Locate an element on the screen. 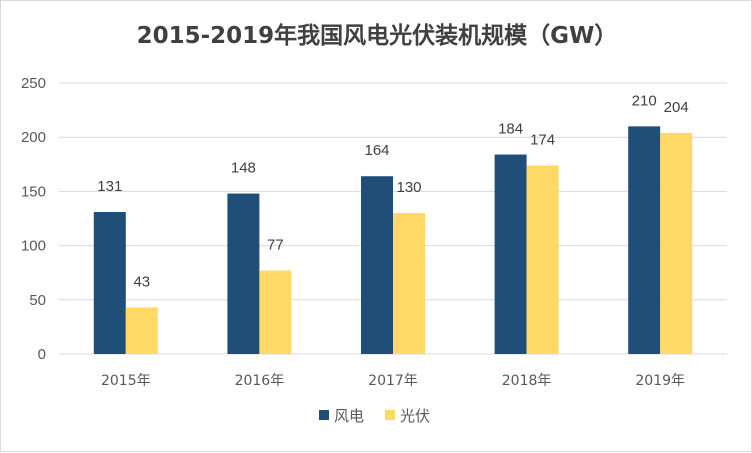 This screenshot has width=752, height=453. chart-title: 2015-2019年我国风电光伏装机规模（GW） is located at coordinates (377, 35).